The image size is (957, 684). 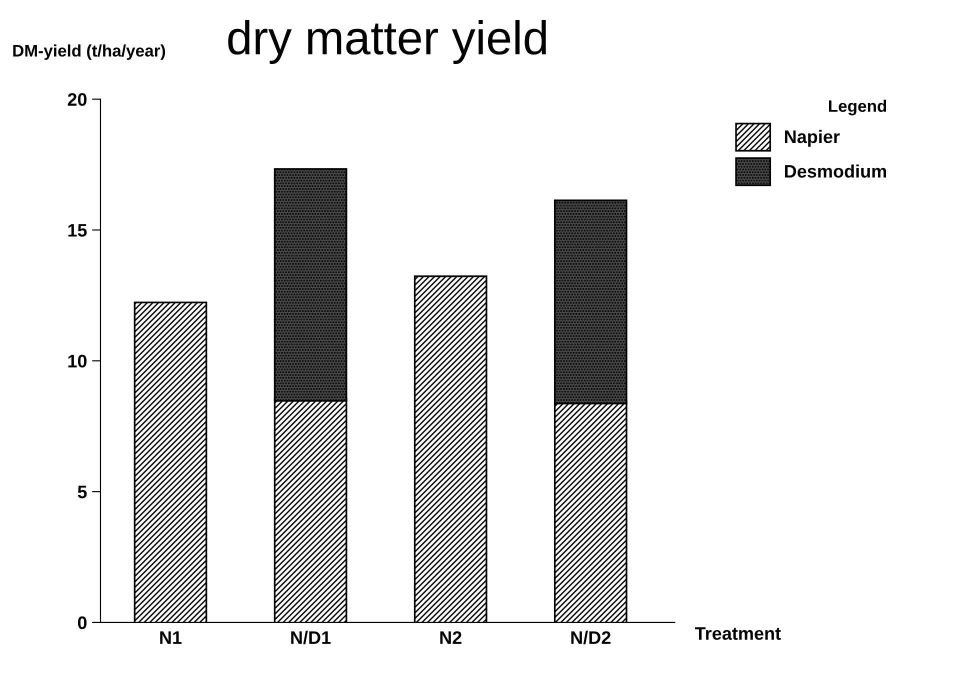 I want to click on y-tick-label: 20, so click(x=77, y=99).